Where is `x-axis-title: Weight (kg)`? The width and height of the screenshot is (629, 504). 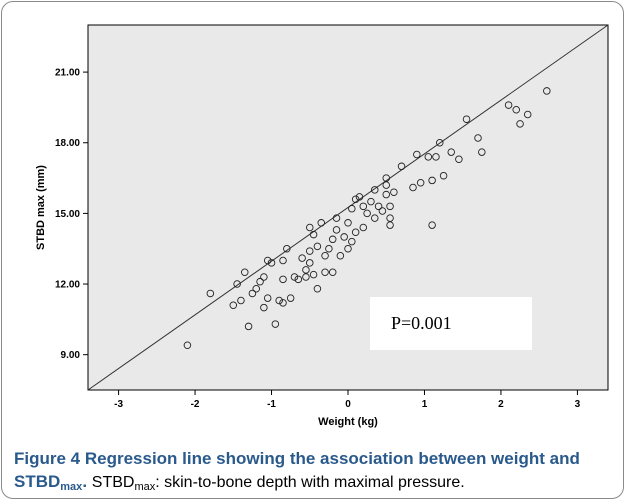 x-axis-title: Weight (kg) is located at coordinates (348, 422).